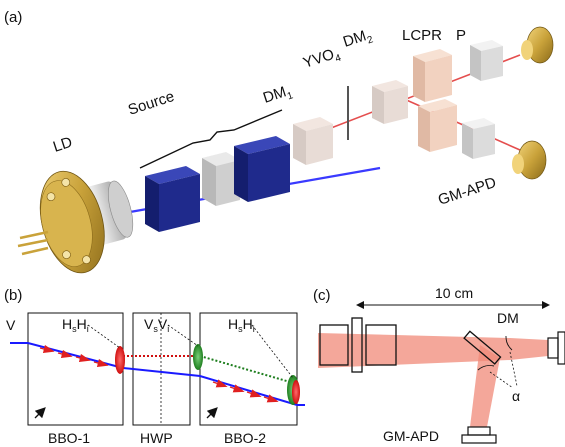  What do you see at coordinates (486, 60) in the screenshot?
I see `polarizer-cube-upper` at bounding box center [486, 60].